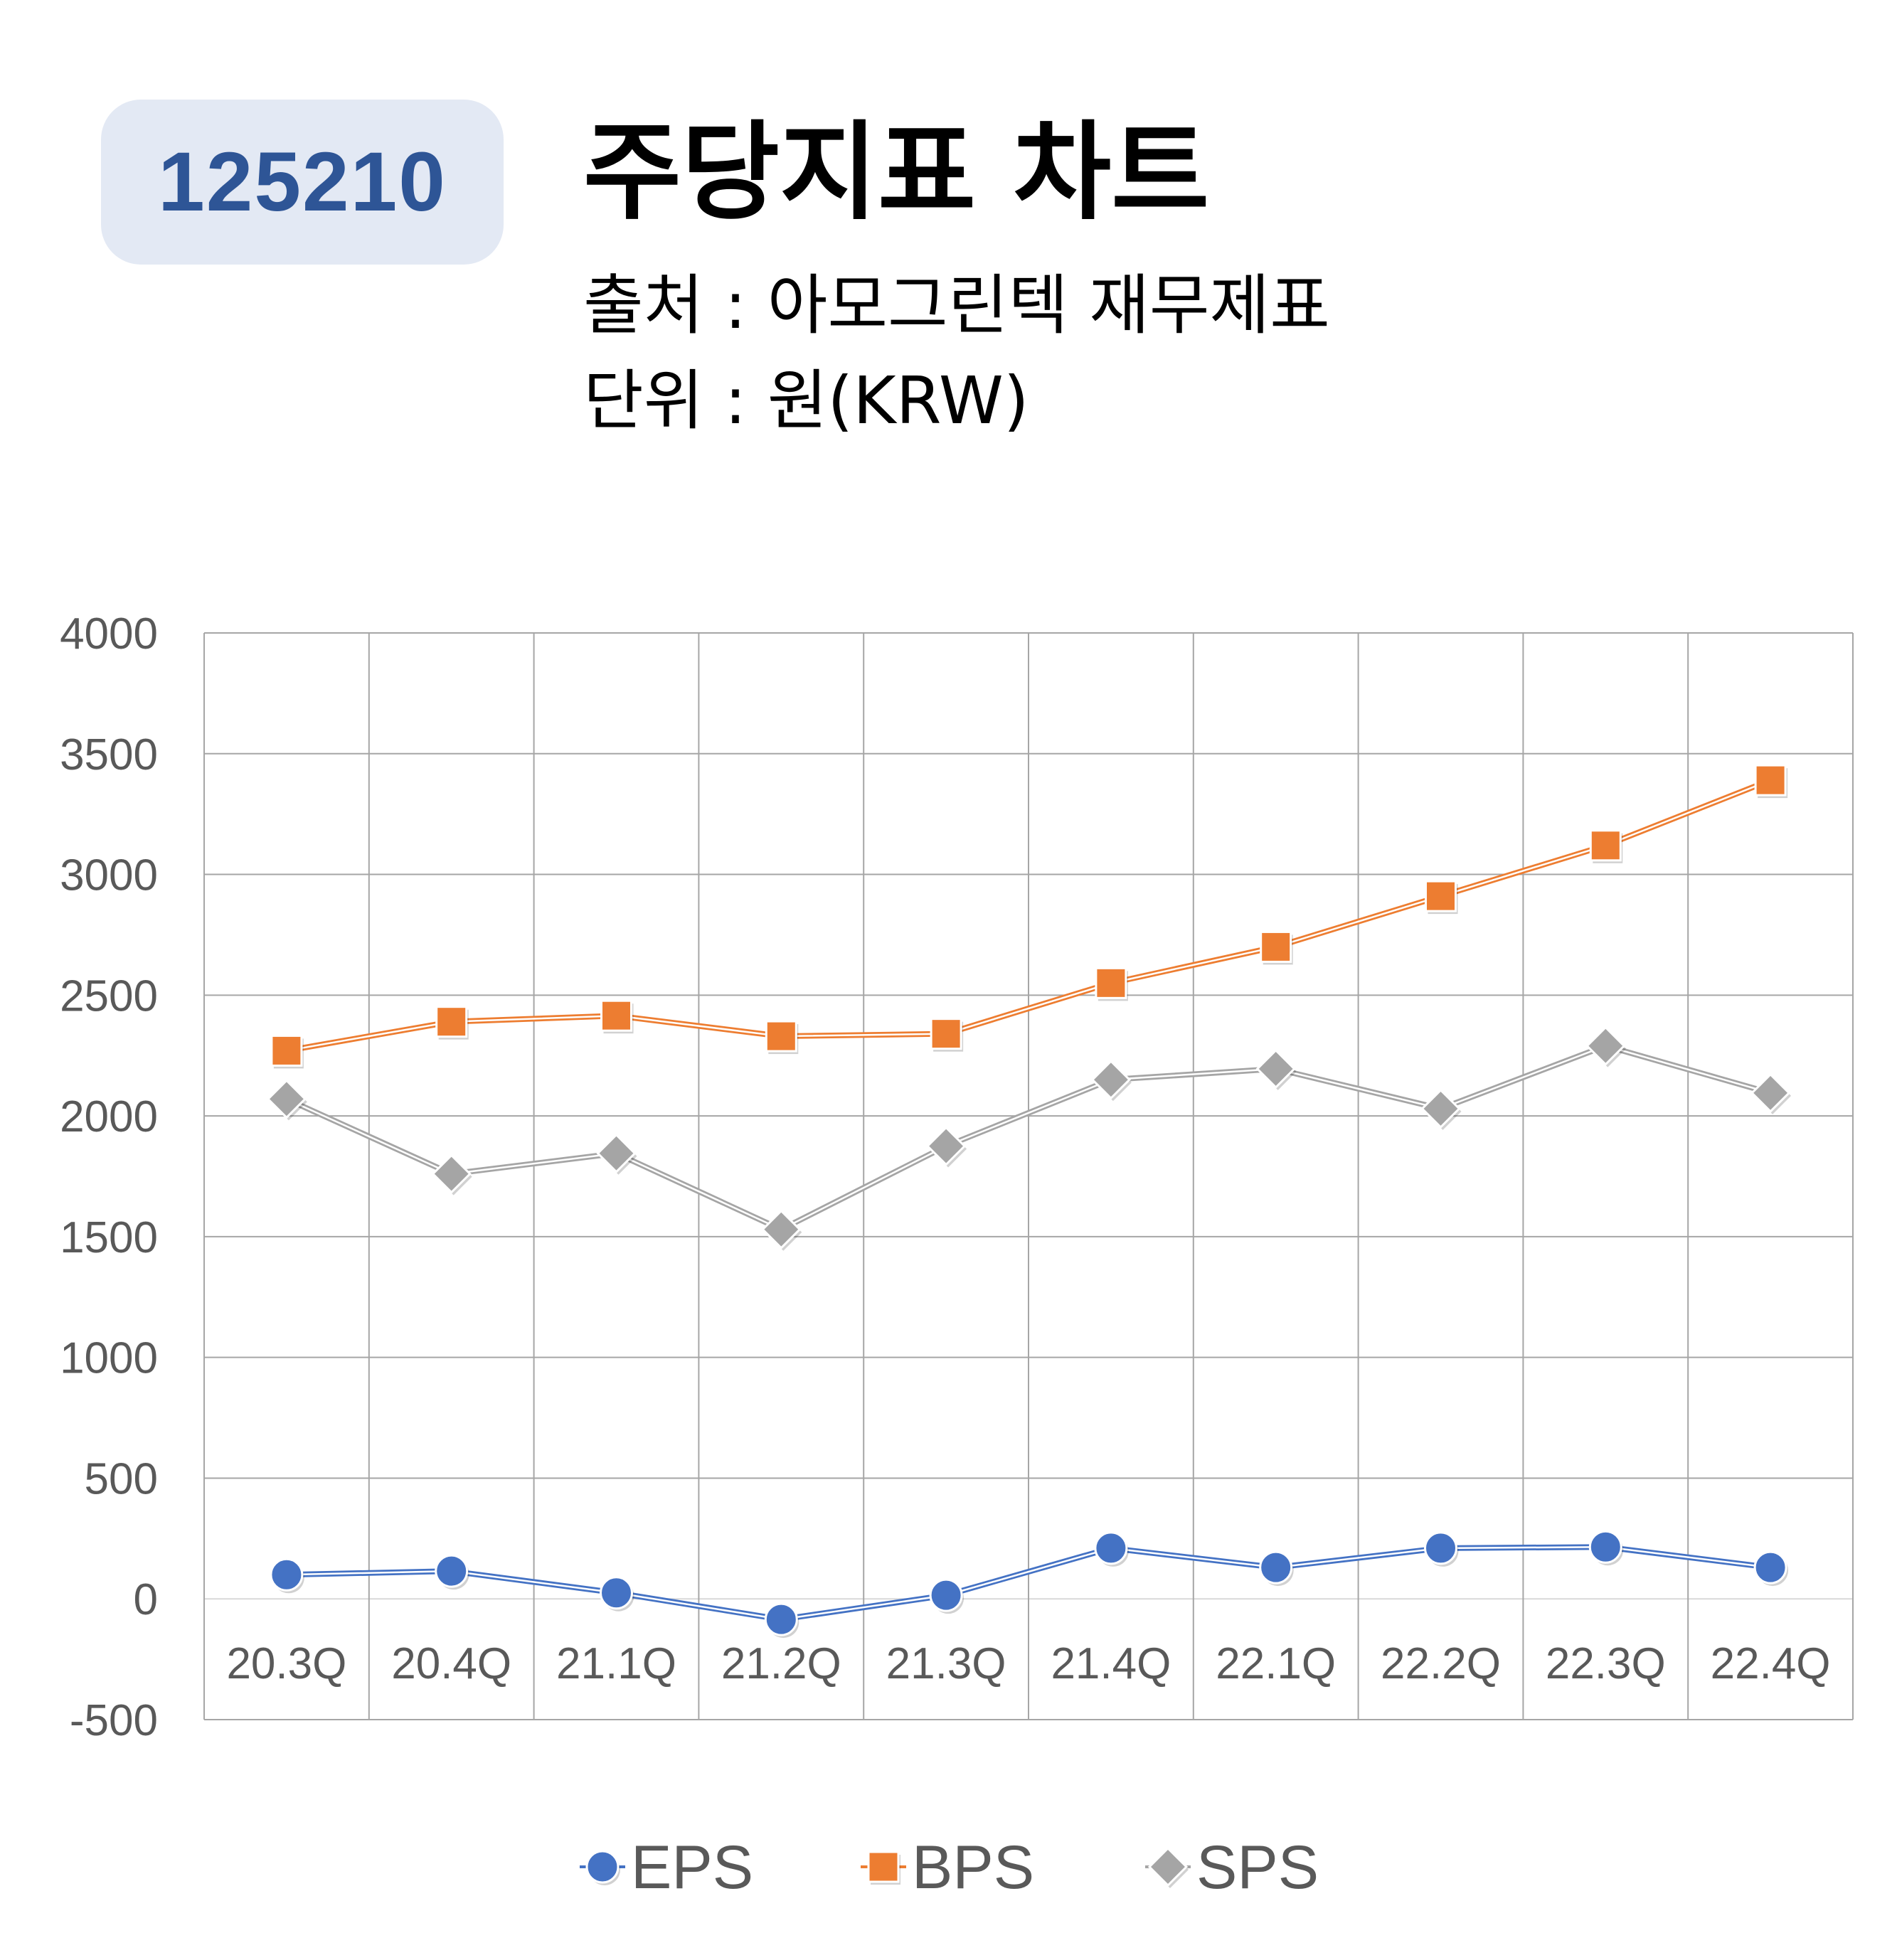  What do you see at coordinates (616, 1663) in the screenshot?
I see `x-tick-label: 21.1Q` at bounding box center [616, 1663].